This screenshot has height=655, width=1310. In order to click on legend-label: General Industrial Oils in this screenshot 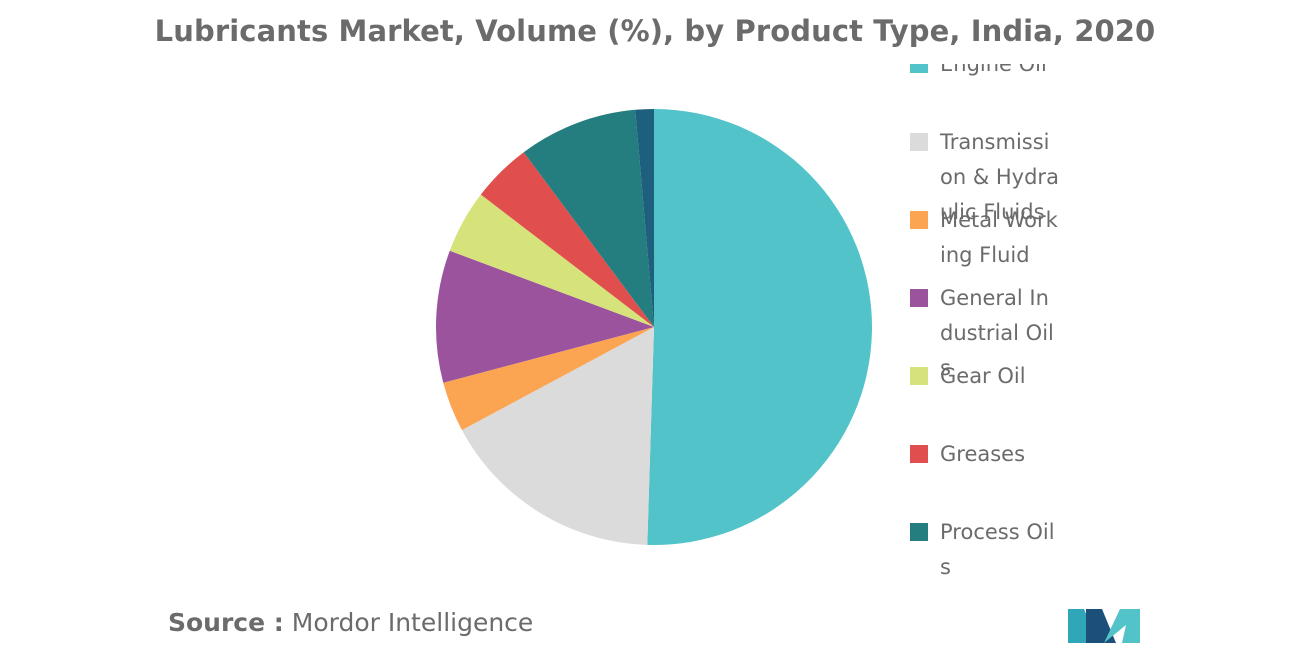, I will do `click(997, 333)`.